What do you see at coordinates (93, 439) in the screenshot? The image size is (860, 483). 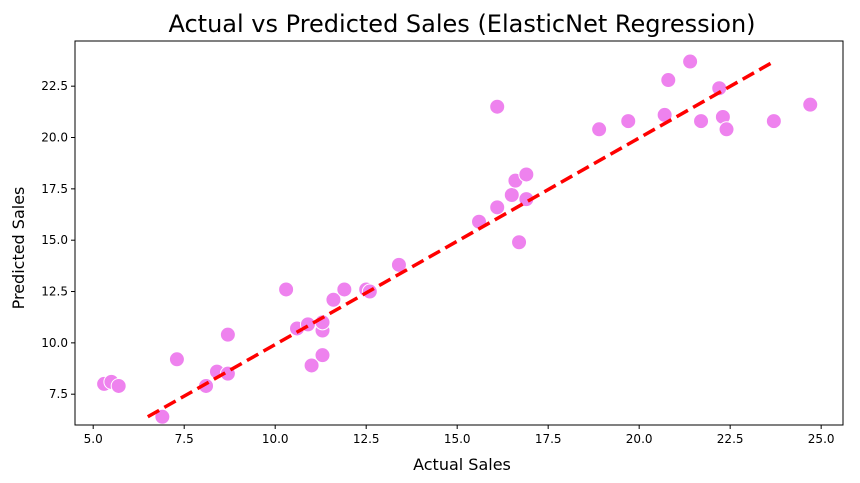 I see `x-tick-label: 5.0` at bounding box center [93, 439].